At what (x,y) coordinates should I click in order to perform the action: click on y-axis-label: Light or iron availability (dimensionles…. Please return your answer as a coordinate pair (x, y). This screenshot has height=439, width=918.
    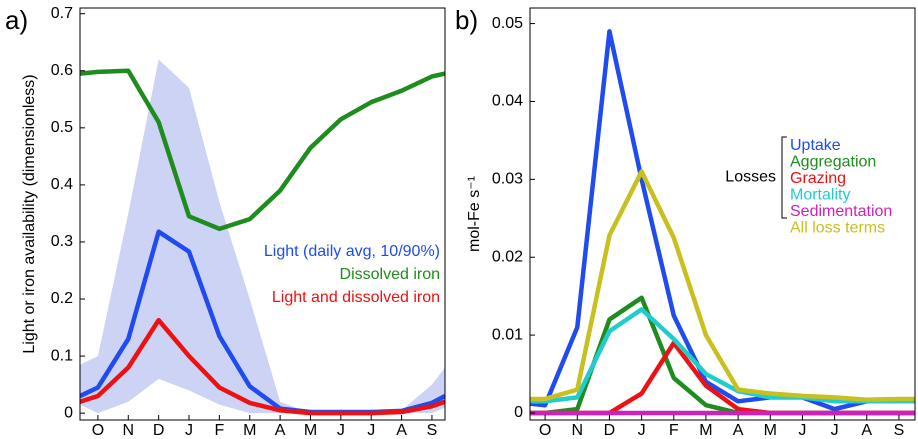
    Looking at the image, I should click on (29, 213).